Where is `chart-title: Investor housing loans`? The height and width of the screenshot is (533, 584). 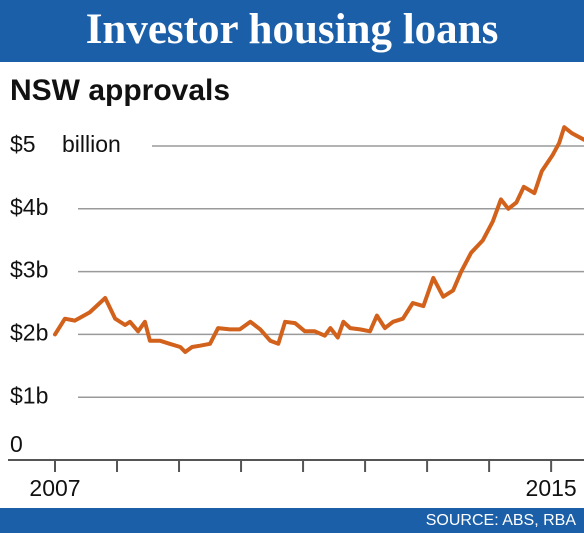
chart-title: Investor housing loans is located at coordinates (292, 29).